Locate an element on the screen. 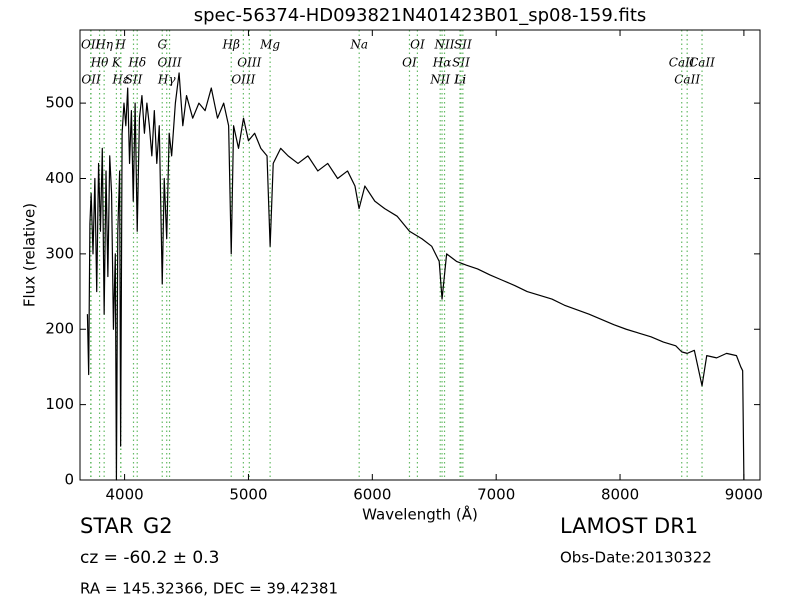 The width and height of the screenshot is (800, 600). x-tick-label: 7000 is located at coordinates (496, 495).